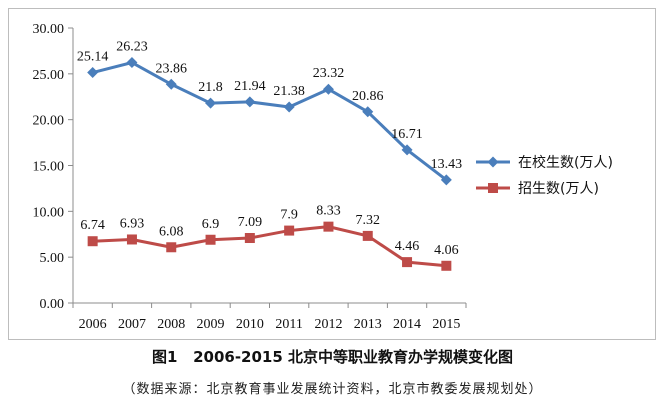  I want to click on legend-marker-diamond, so click(493, 162).